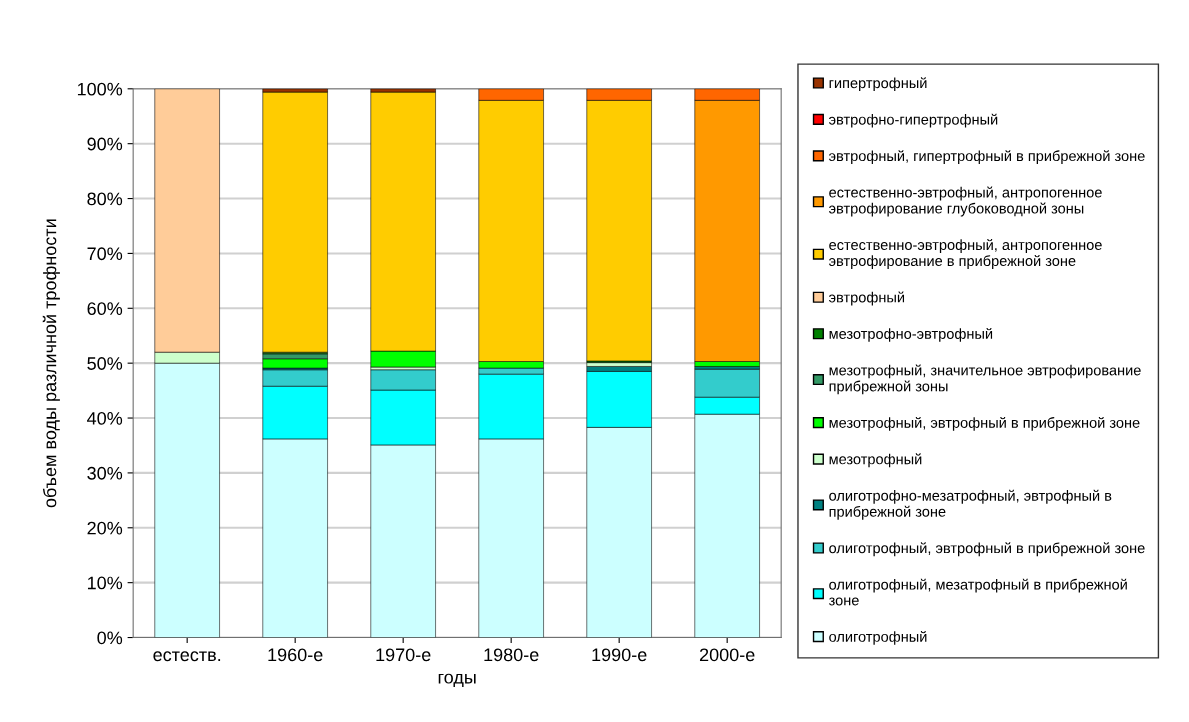 The width and height of the screenshot is (1189, 722). Describe the element at coordinates (105, 528) in the screenshot. I see `y-tick-label: 20%` at that location.